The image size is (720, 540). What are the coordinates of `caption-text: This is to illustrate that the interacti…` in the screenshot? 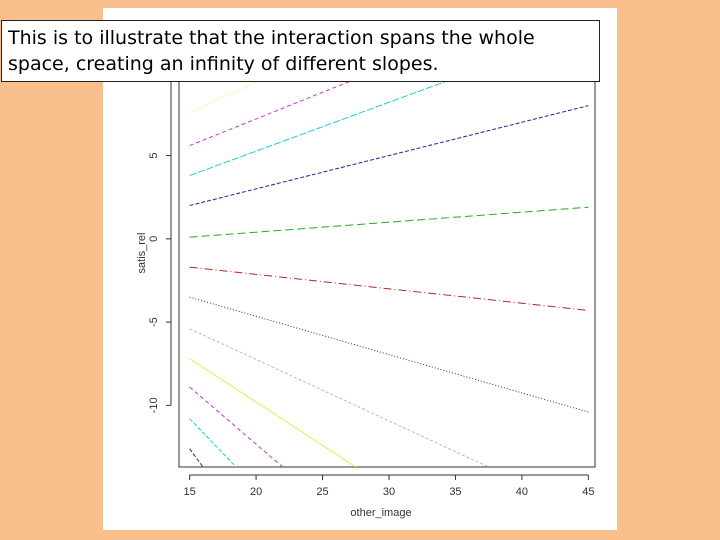 It's located at (271, 51).